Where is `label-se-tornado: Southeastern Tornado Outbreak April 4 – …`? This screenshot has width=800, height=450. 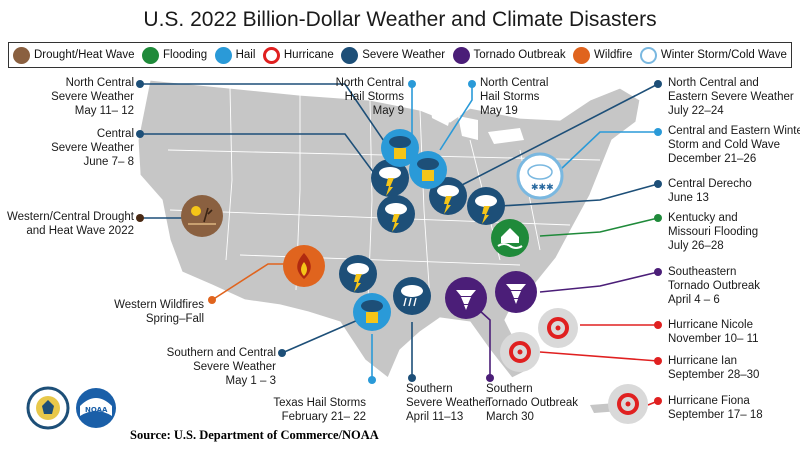
label-se-tornado: Southeastern Tornado Outbreak April 4 – … is located at coordinates (714, 286).